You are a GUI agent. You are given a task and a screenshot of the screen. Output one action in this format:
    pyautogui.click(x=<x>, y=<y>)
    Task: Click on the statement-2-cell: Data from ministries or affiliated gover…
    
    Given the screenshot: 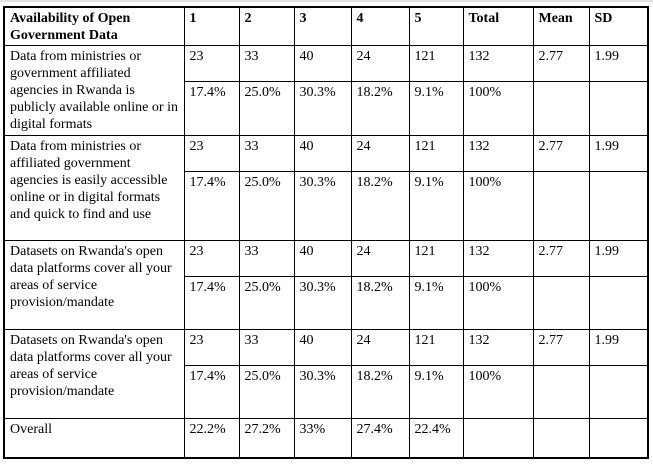 What is the action you would take?
    pyautogui.click(x=94, y=188)
    